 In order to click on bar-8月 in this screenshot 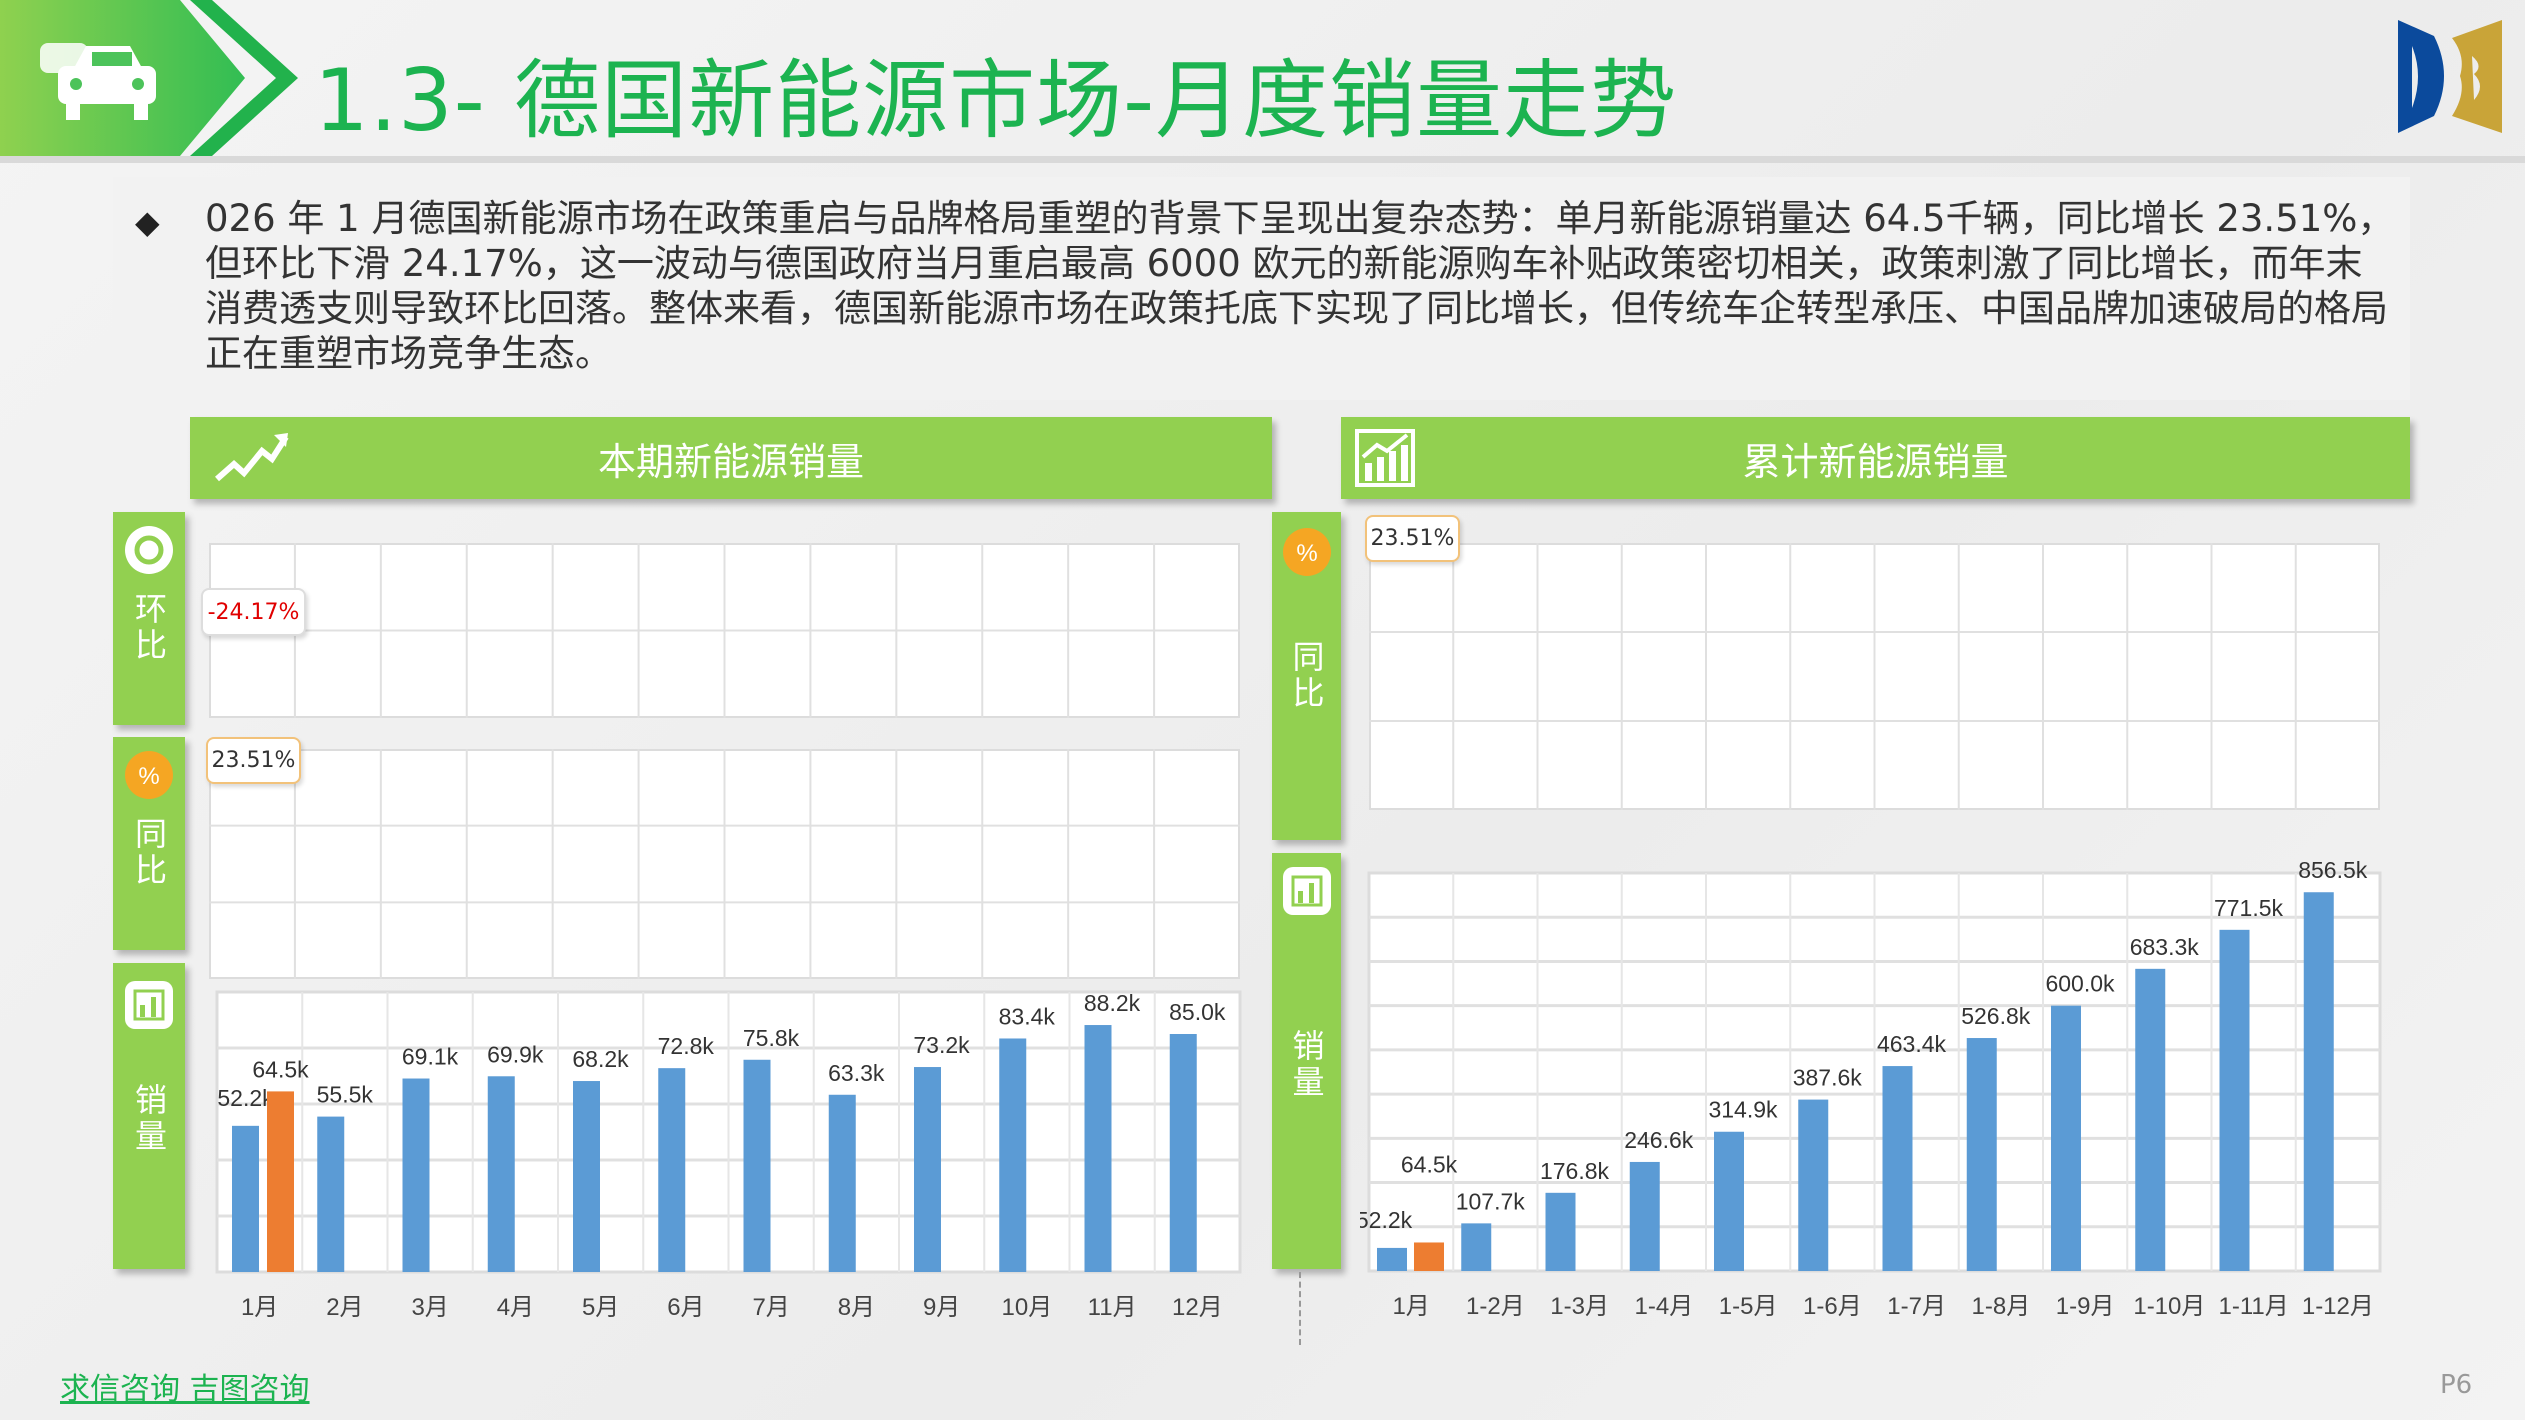, I will do `click(842, 1183)`.